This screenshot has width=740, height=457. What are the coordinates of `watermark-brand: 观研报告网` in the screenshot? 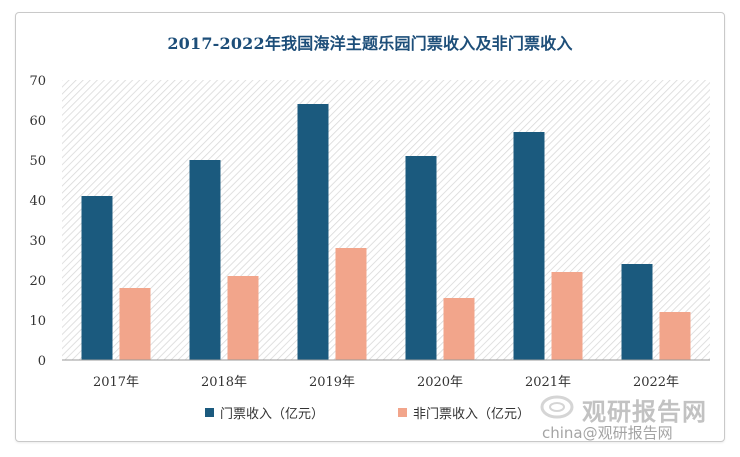 It's located at (644, 412).